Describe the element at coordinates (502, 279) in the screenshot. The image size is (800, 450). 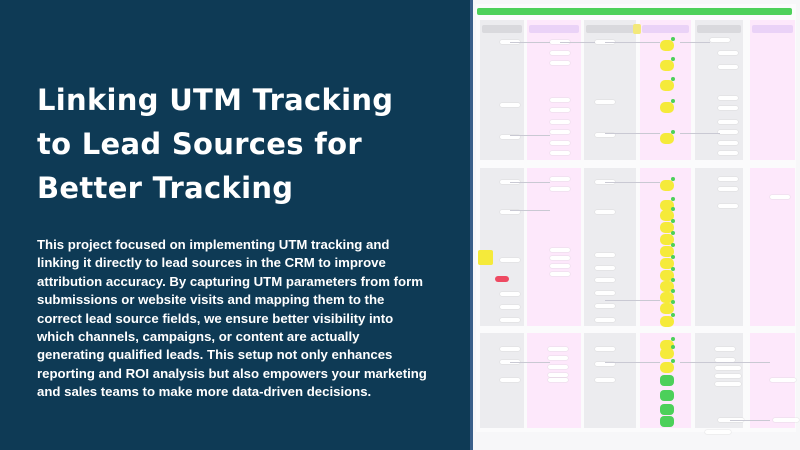
I see `error-node` at that location.